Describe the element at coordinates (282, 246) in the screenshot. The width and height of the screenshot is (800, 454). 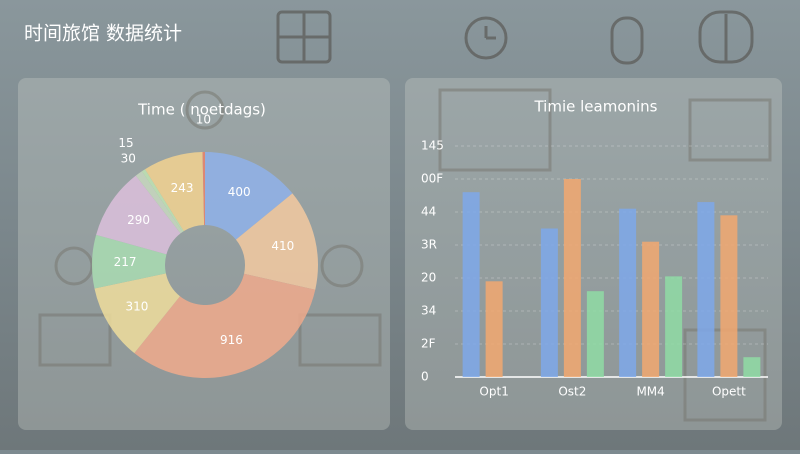
I see `data-label: 410` at that location.